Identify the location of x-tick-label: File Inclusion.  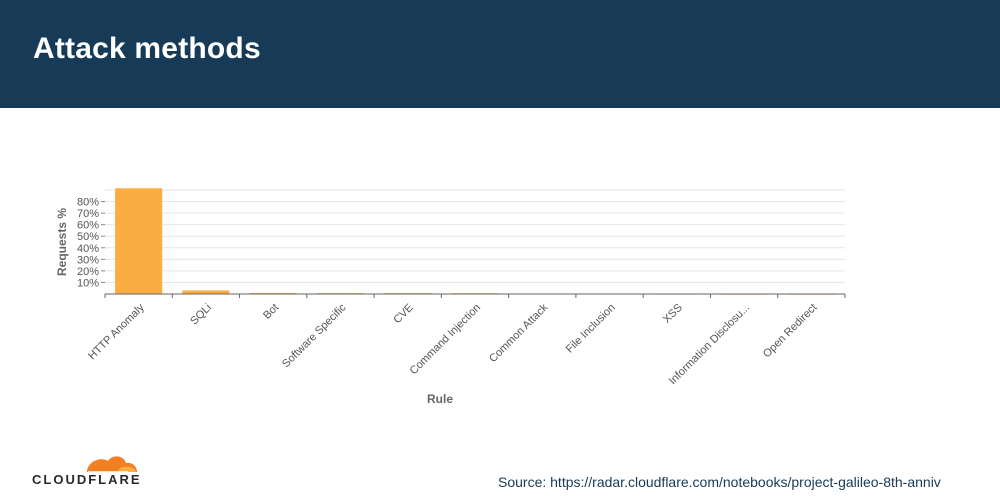
(591, 329).